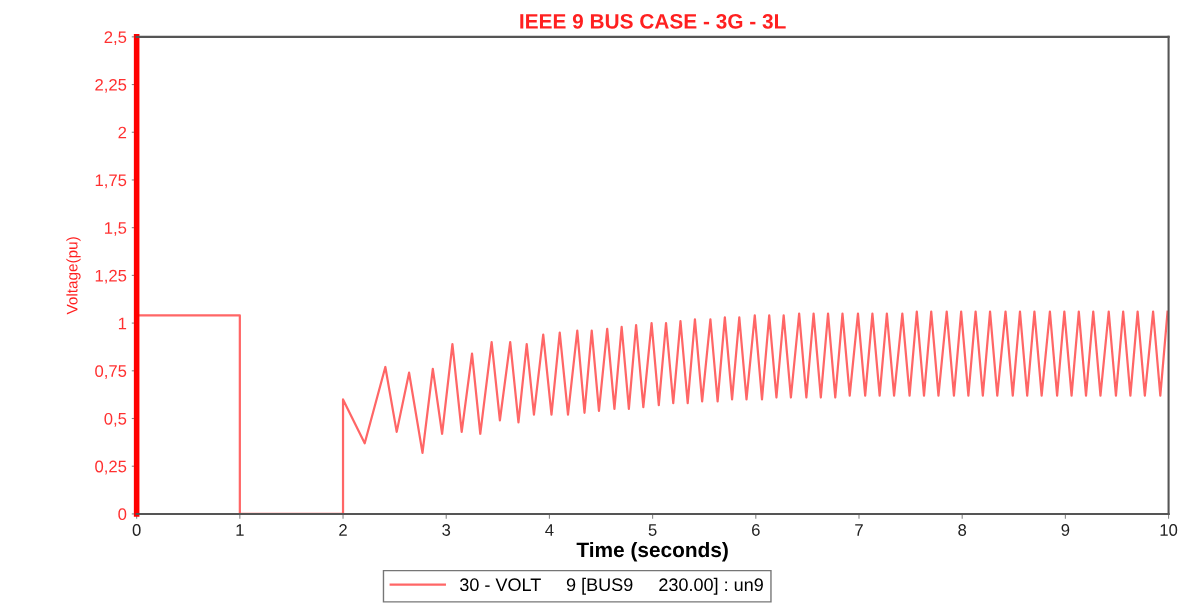 This screenshot has width=1178, height=614. I want to click on x-tick-label: 1, so click(240, 530).